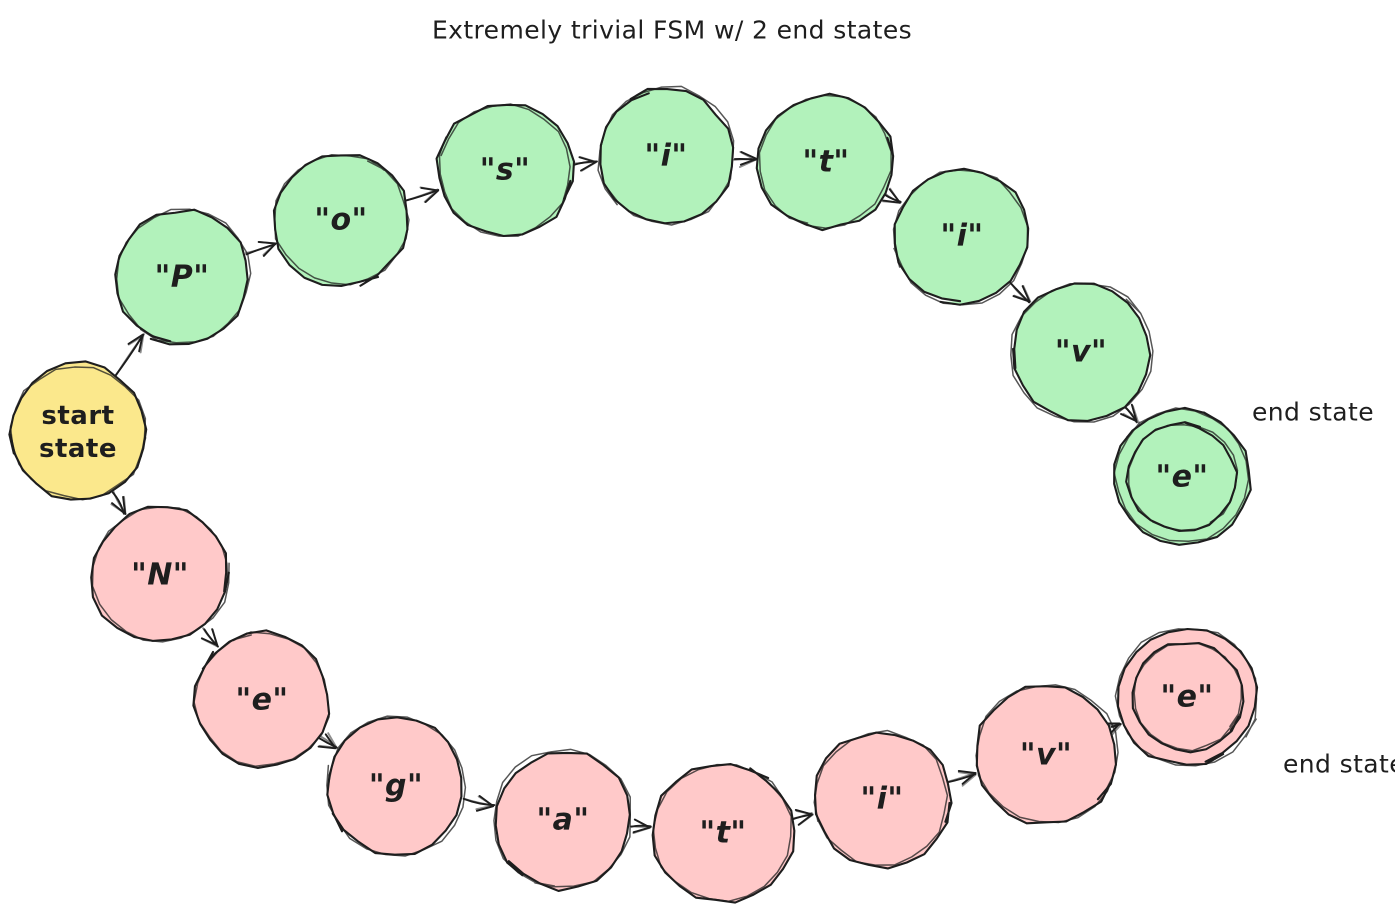  I want to click on state-node-n-t: "t", so click(723, 833).